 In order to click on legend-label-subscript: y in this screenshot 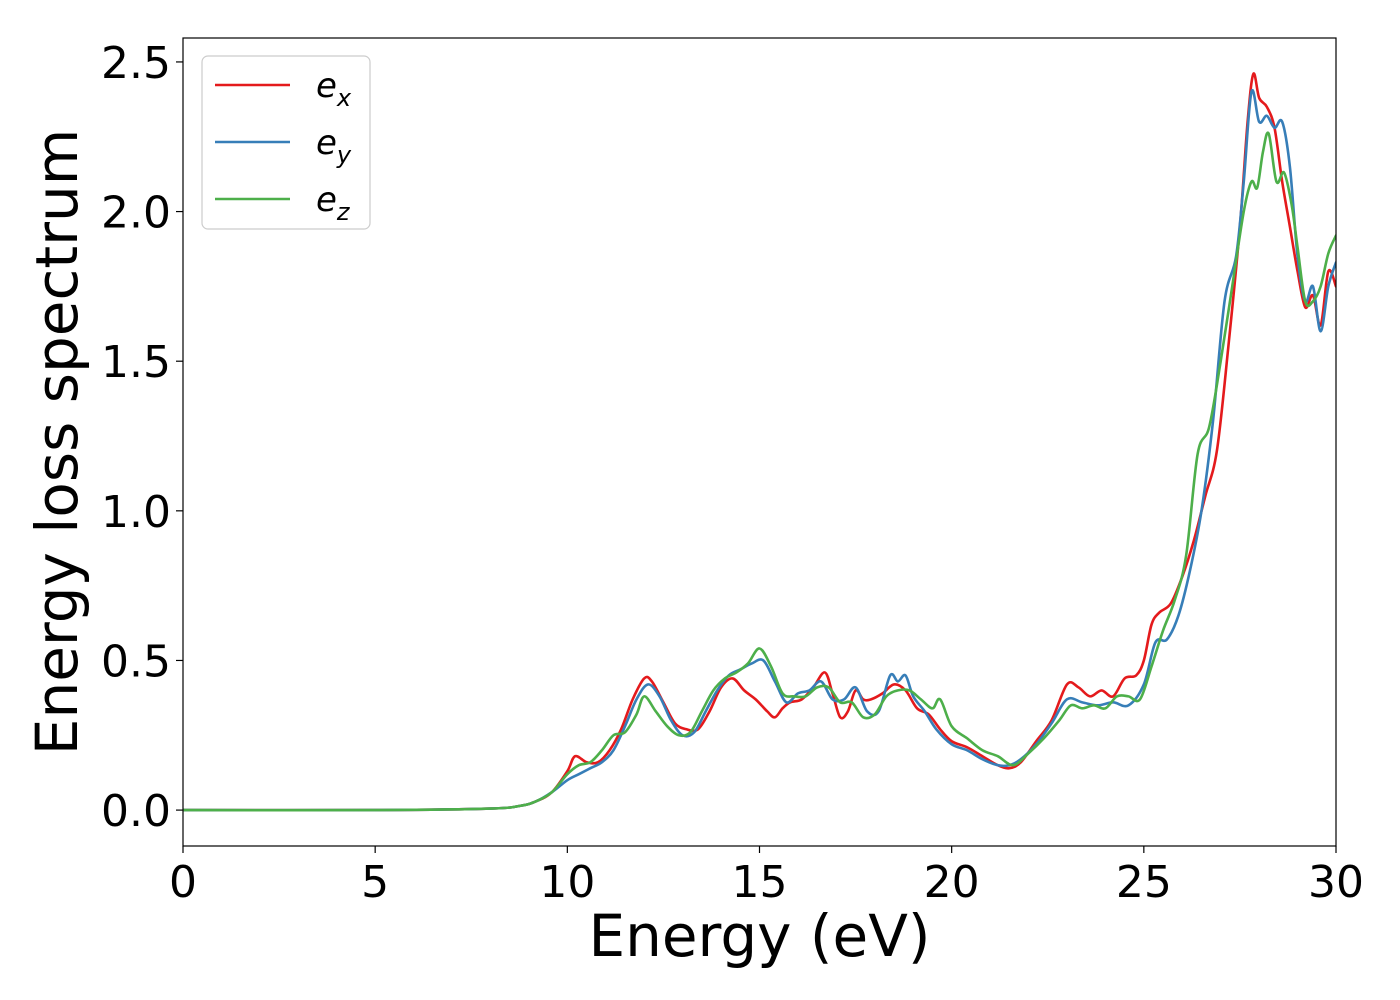, I will do `click(344, 155)`.